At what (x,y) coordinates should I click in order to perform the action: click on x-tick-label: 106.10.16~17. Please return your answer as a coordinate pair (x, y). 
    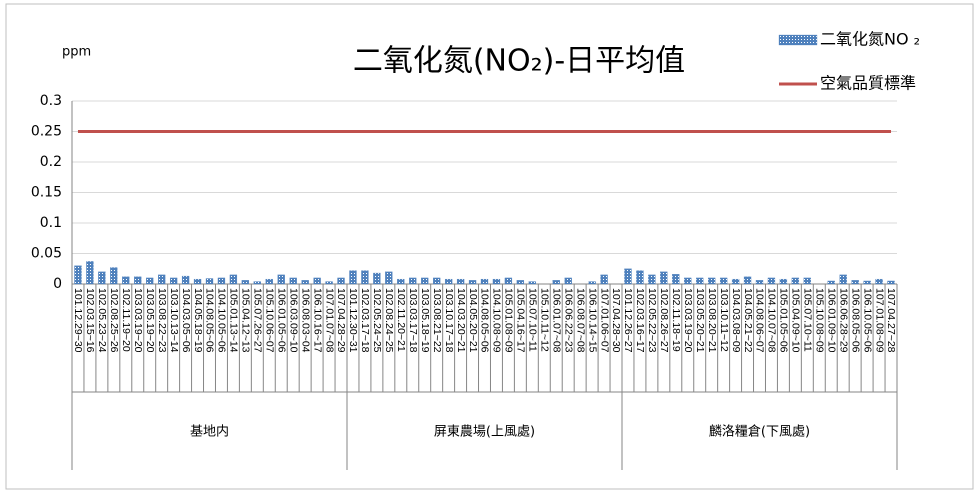
    Looking at the image, I should click on (317, 320).